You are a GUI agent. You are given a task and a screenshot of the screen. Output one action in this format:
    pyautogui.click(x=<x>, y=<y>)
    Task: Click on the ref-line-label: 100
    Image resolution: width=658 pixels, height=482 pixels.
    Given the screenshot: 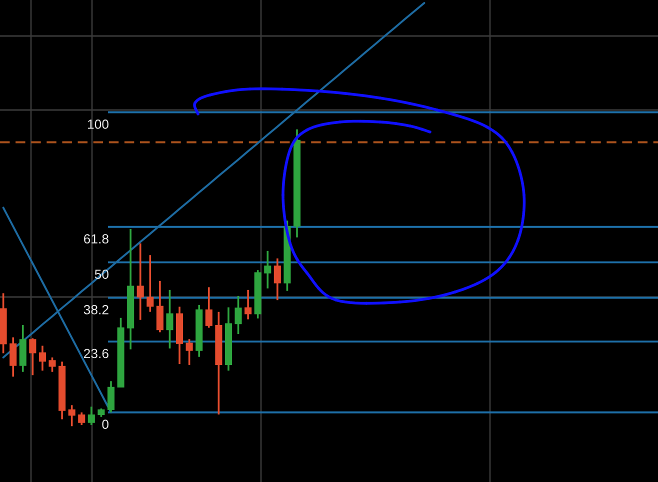 What is the action you would take?
    pyautogui.click(x=98, y=124)
    